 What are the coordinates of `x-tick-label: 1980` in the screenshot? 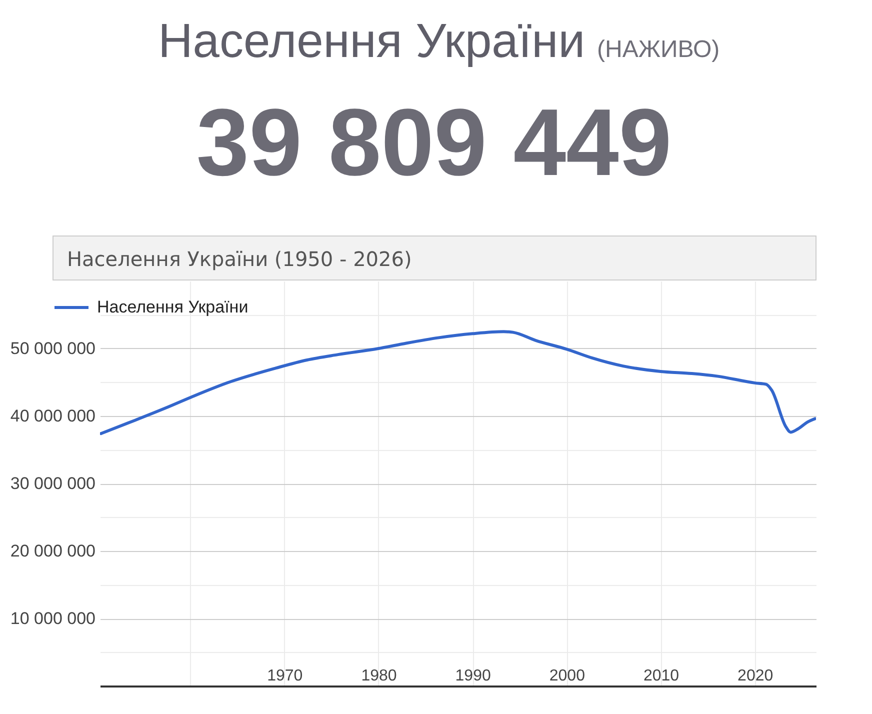 It's located at (379, 676).